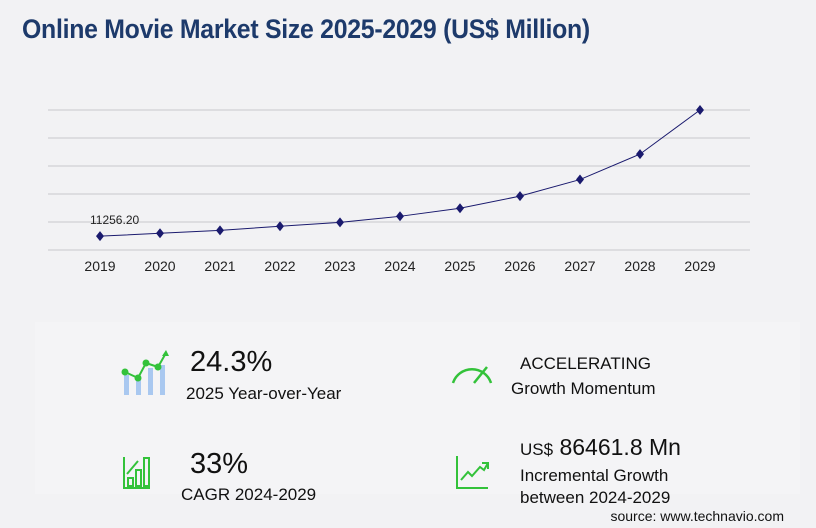 This screenshot has width=816, height=528. What do you see at coordinates (219, 266) in the screenshot?
I see `x-tick-label: 2021` at bounding box center [219, 266].